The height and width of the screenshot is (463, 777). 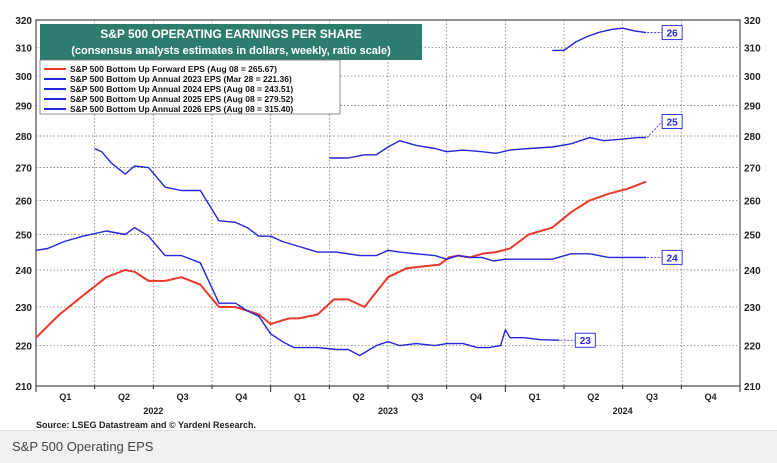 What do you see at coordinates (752, 308) in the screenshot?
I see `y-tick-label-right: 230` at bounding box center [752, 308].